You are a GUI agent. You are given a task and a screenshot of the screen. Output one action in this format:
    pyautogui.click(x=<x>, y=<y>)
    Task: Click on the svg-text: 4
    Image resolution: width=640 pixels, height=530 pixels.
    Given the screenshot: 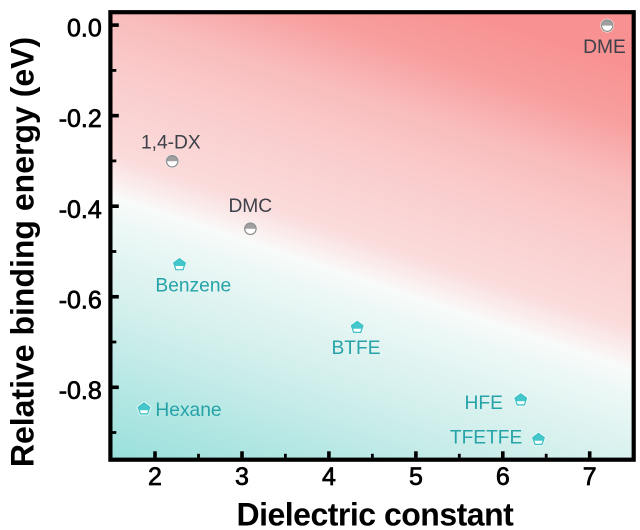 What is the action you would take?
    pyautogui.click(x=329, y=477)
    